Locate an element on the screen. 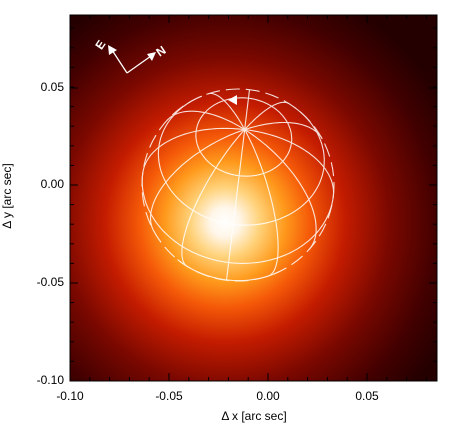  x-tick-label: 0.00 is located at coordinates (268, 396).